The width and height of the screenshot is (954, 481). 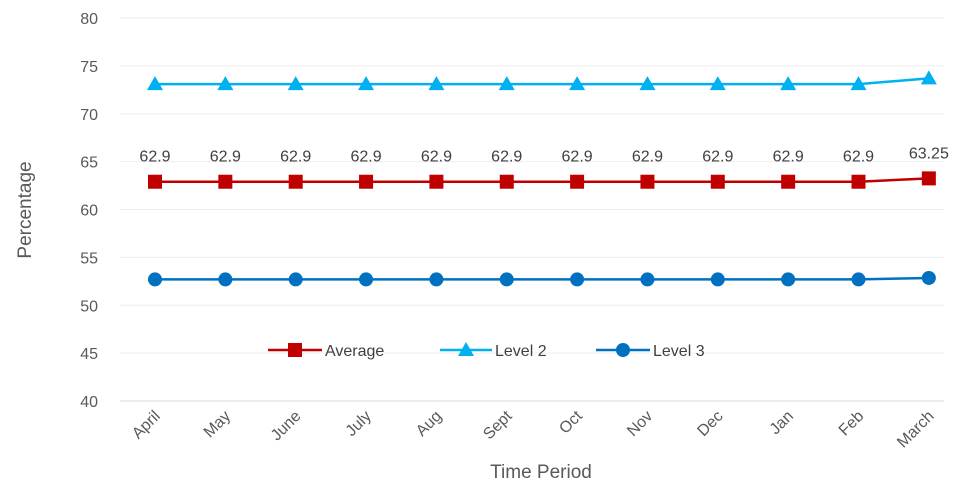 I want to click on series-line-average, so click(x=542, y=180).